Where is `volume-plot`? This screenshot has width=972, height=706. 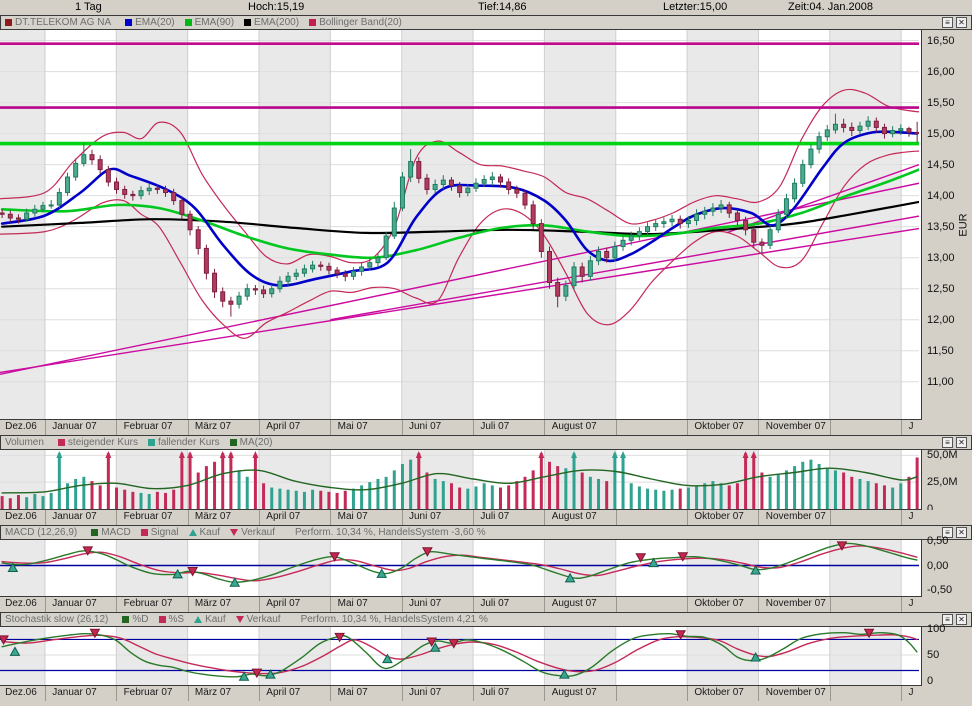
volume-plot is located at coordinates (461, 480).